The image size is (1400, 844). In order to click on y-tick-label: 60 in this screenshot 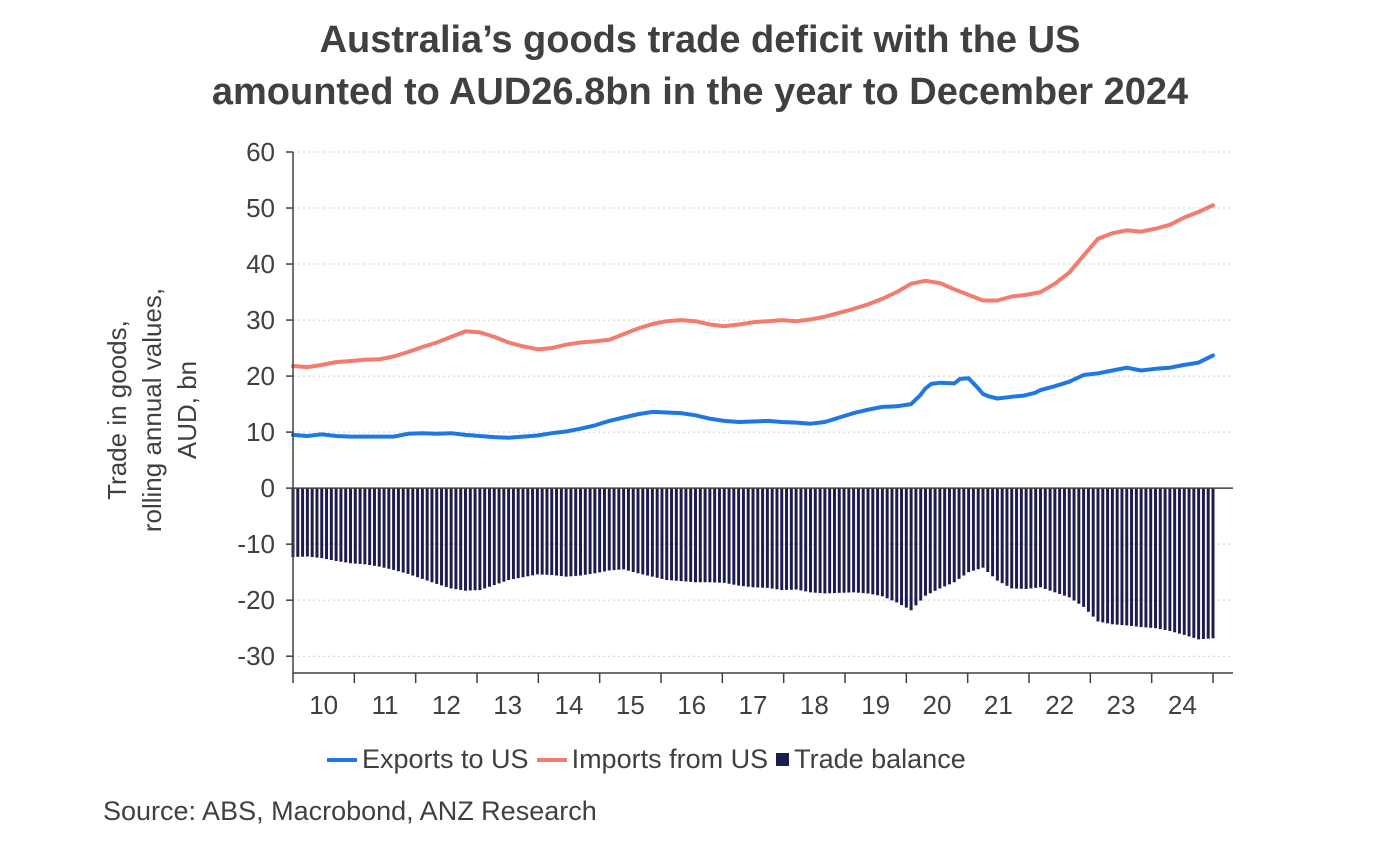, I will do `click(260, 152)`.